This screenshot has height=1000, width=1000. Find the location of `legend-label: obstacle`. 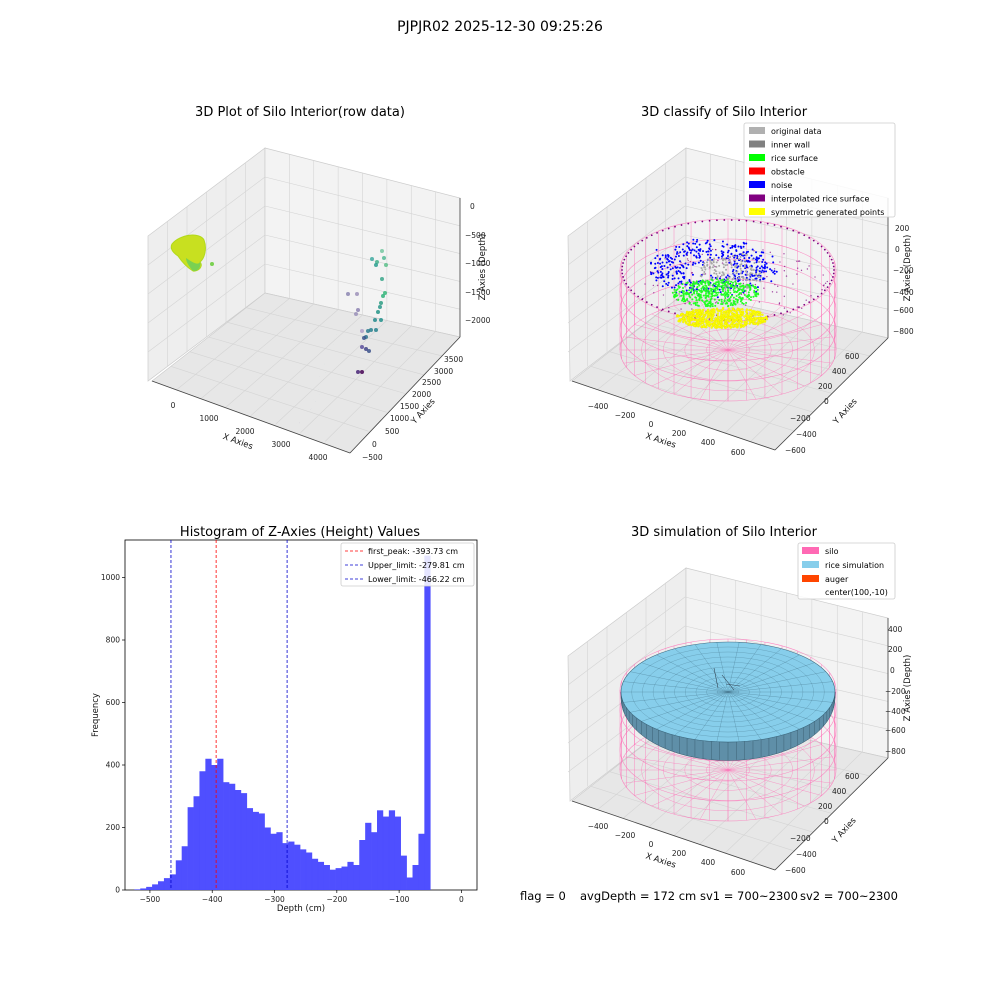

legend-label: obstacle is located at coordinates (788, 172).